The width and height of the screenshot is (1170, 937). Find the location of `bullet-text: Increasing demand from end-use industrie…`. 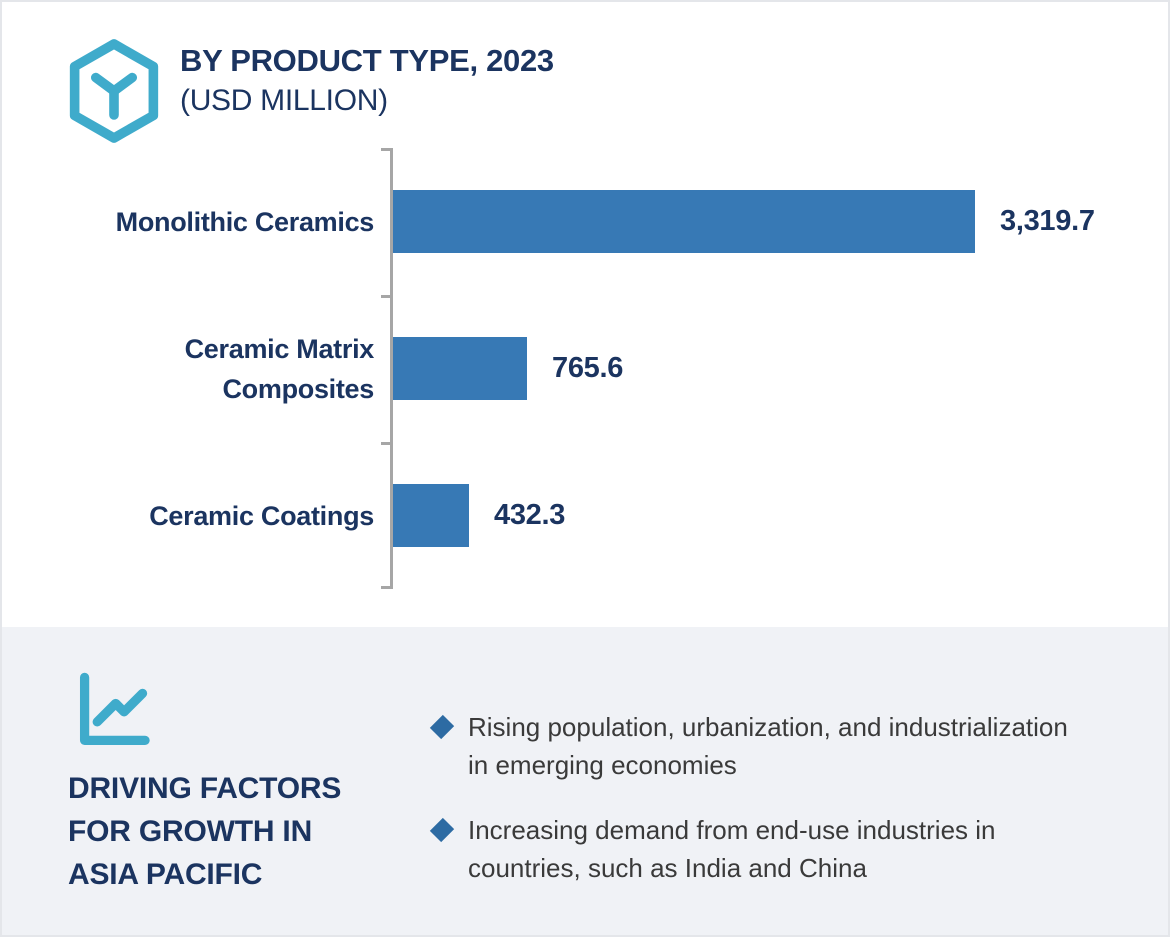

bullet-text: Increasing demand from end-use industrie… is located at coordinates (732, 849).